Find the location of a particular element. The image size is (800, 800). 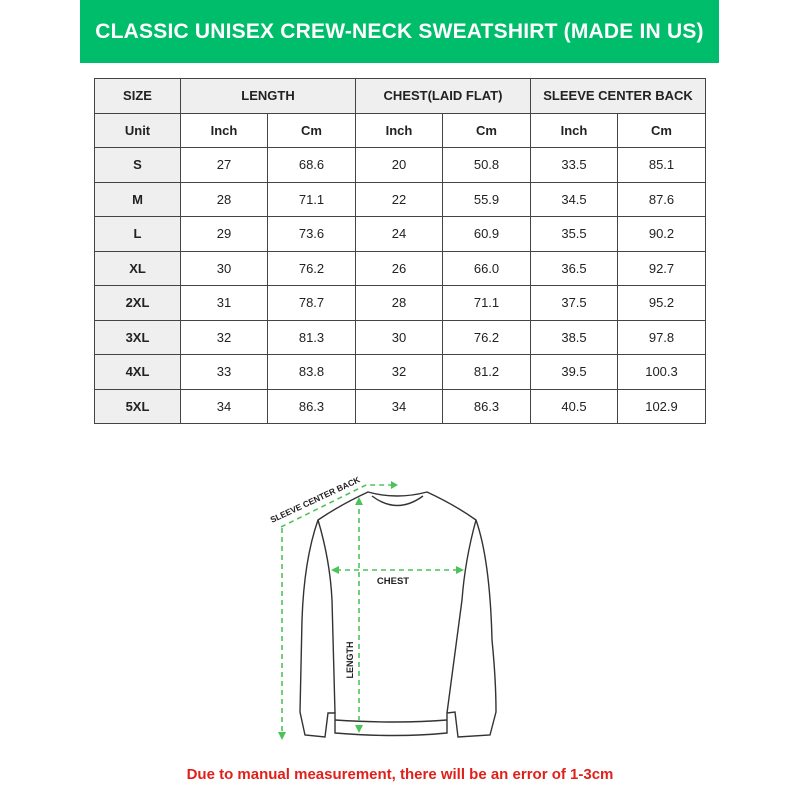

header-chest: CHEST(LAID FLAT) is located at coordinates (443, 96).